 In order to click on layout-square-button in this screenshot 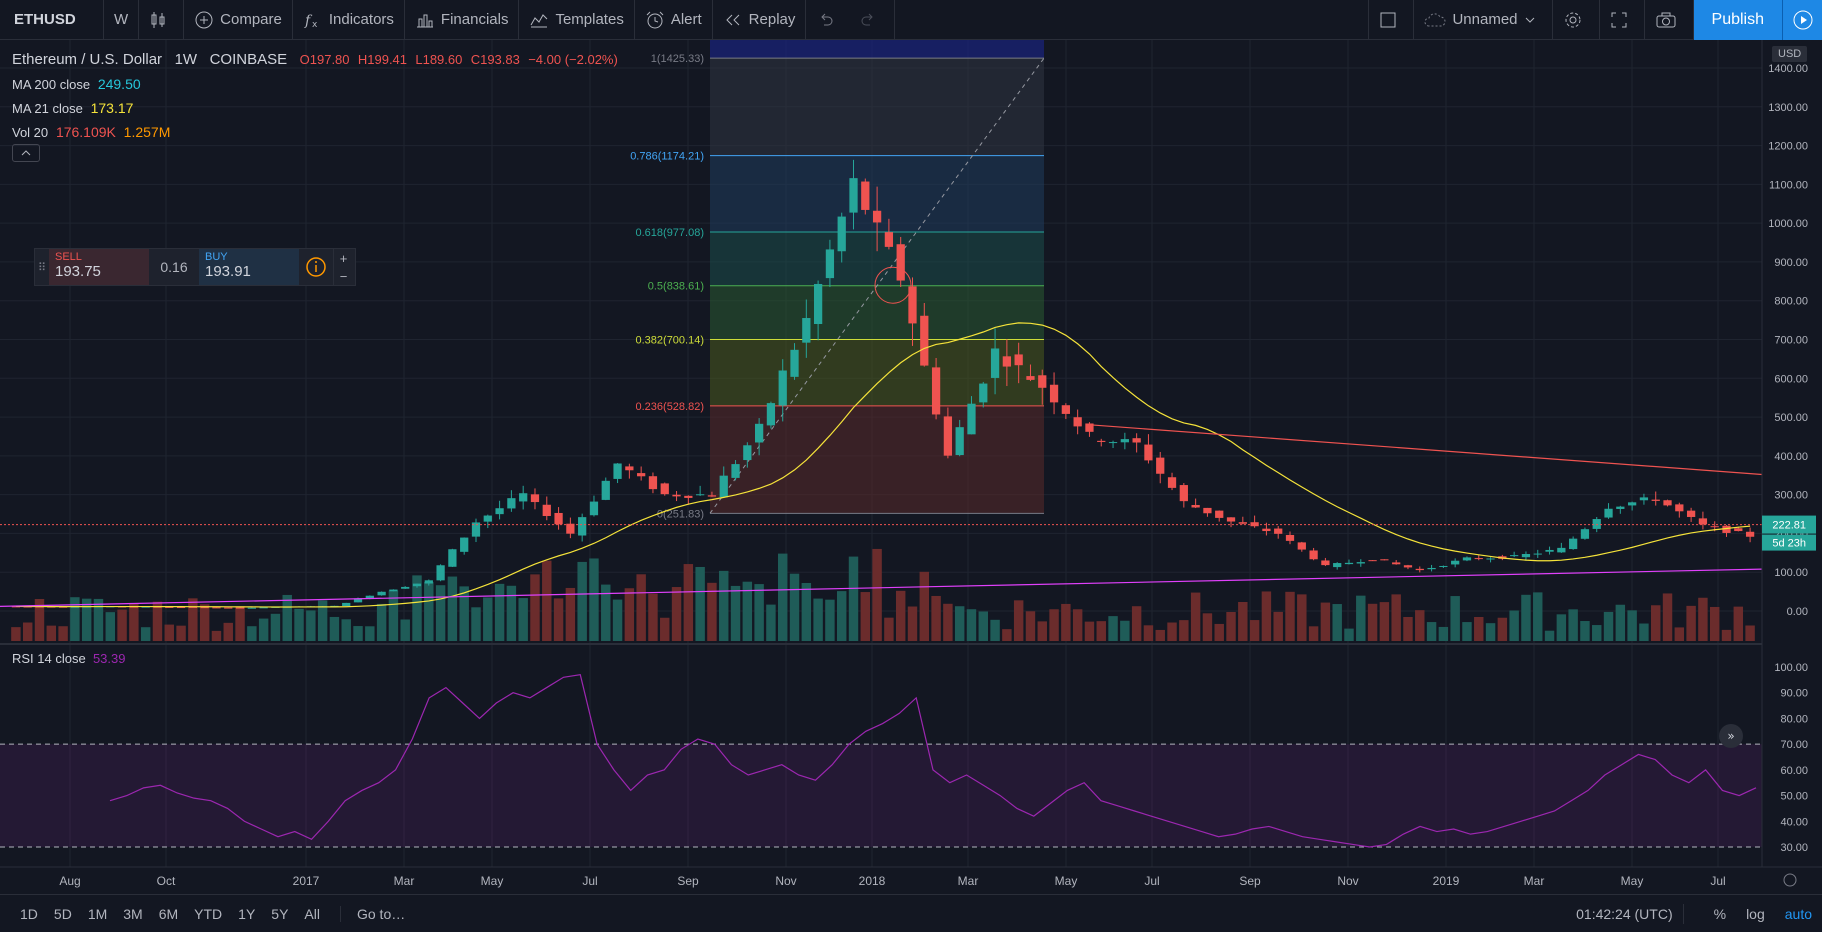, I will do `click(1391, 20)`.